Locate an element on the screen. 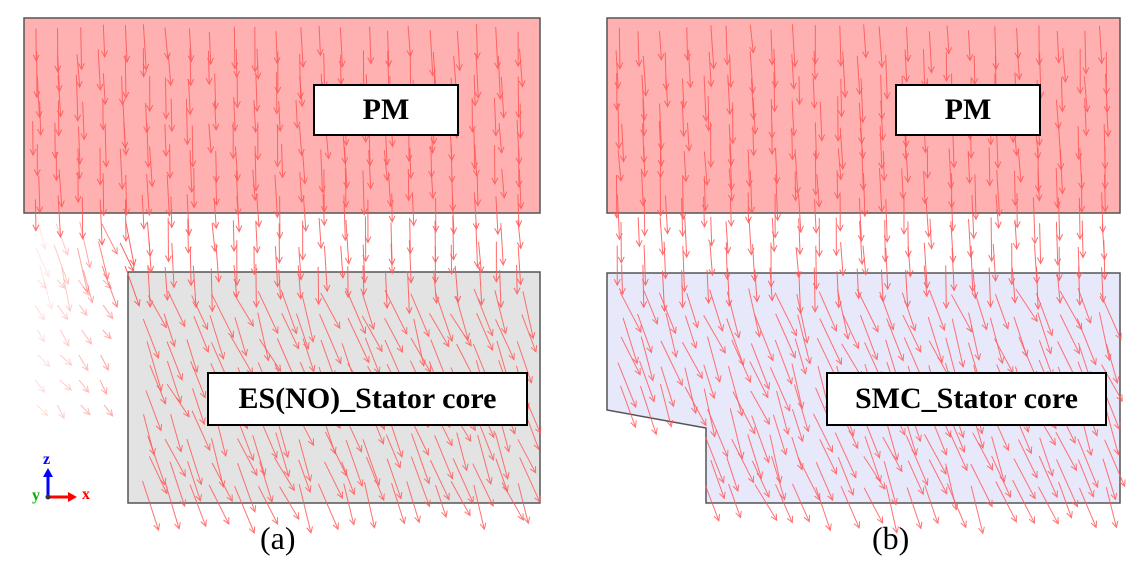  caption-a: (a) is located at coordinates (278, 538).